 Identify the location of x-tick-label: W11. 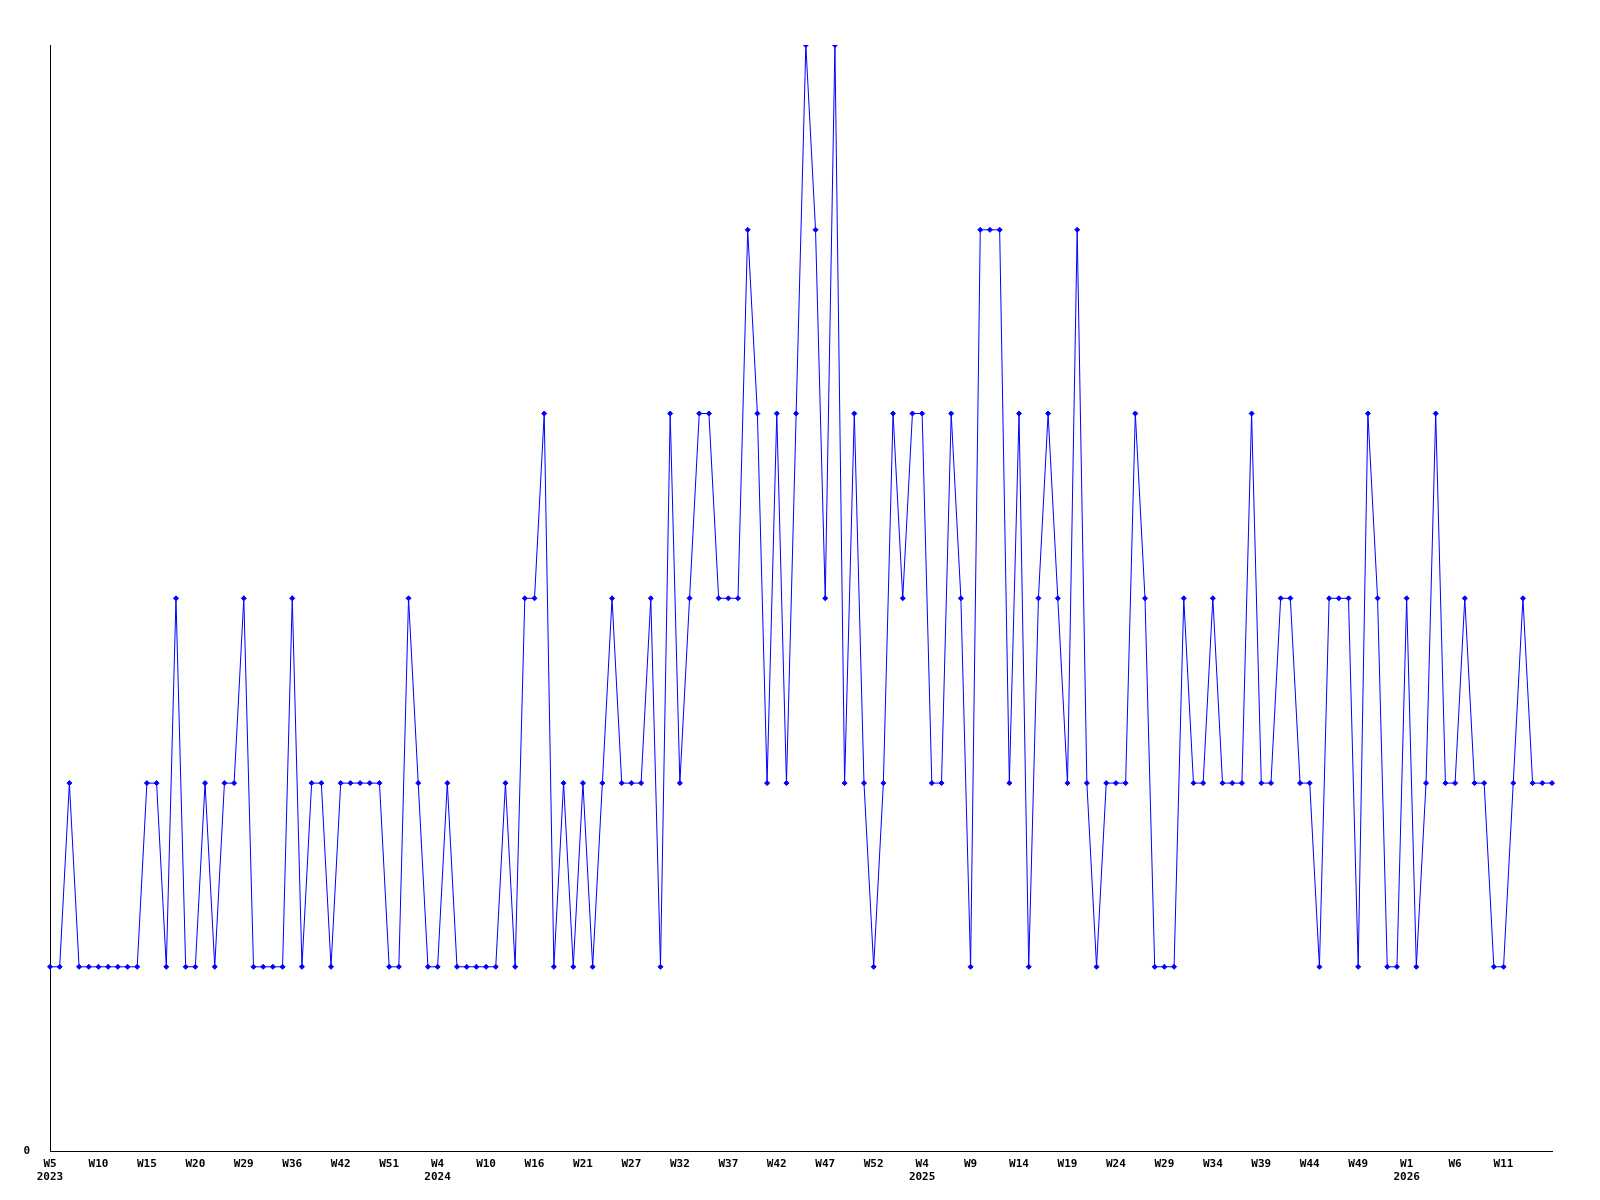
(1503, 1164).